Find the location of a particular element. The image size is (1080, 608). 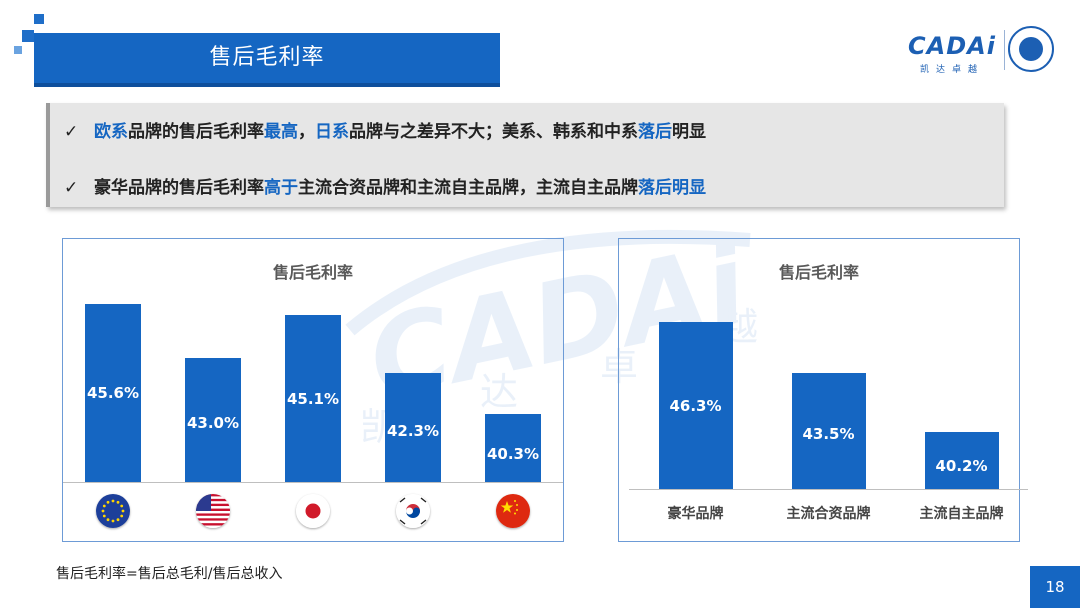

title-bar-shadow is located at coordinates (267, 85).